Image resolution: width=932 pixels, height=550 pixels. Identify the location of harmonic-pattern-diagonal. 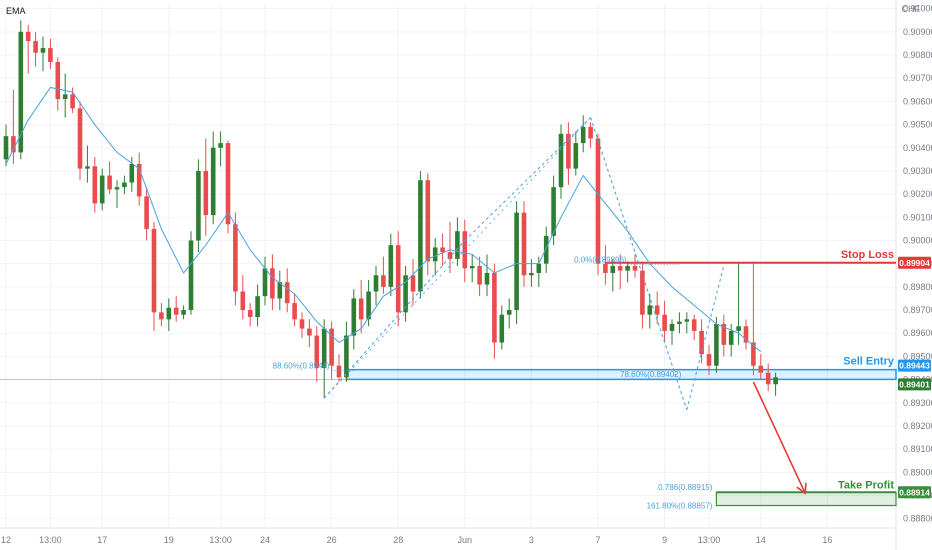
(457, 258).